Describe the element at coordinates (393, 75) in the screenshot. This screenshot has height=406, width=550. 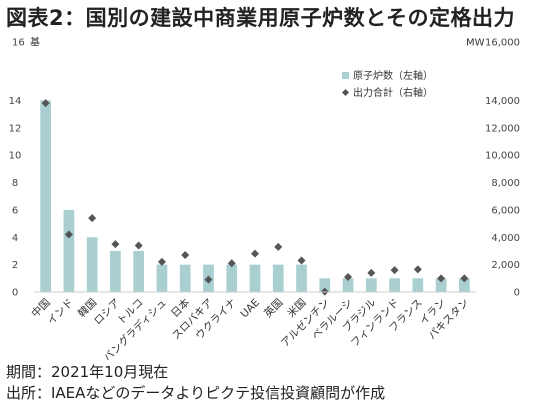
I see `legend-bar-label: 原子炉数（左軸）` at that location.